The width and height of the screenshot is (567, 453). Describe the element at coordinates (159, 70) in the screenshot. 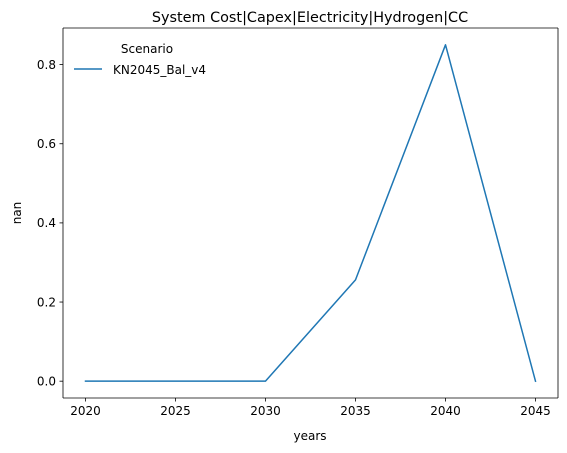

I see `legend-label-kn2045-bal-v4: KN2045_Bal_v4` at that location.